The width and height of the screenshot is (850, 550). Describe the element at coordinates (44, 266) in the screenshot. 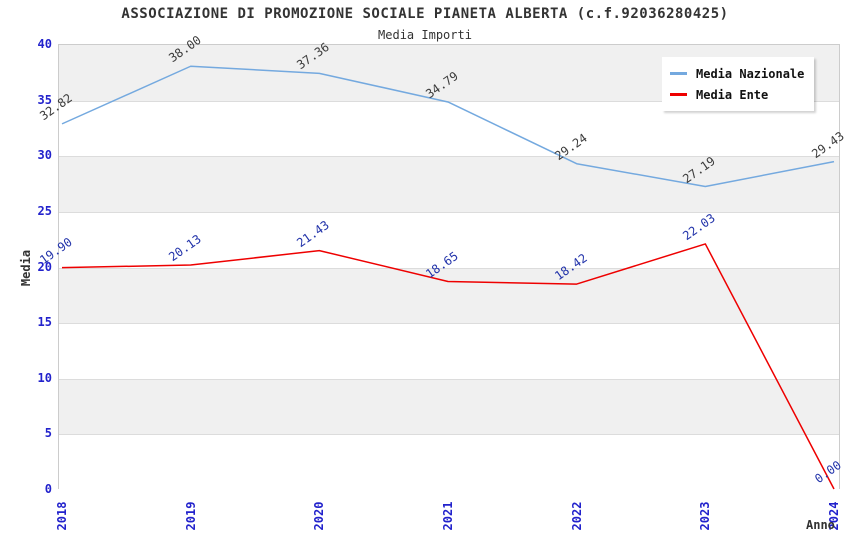

I see `y-tick-label: 20` at that location.